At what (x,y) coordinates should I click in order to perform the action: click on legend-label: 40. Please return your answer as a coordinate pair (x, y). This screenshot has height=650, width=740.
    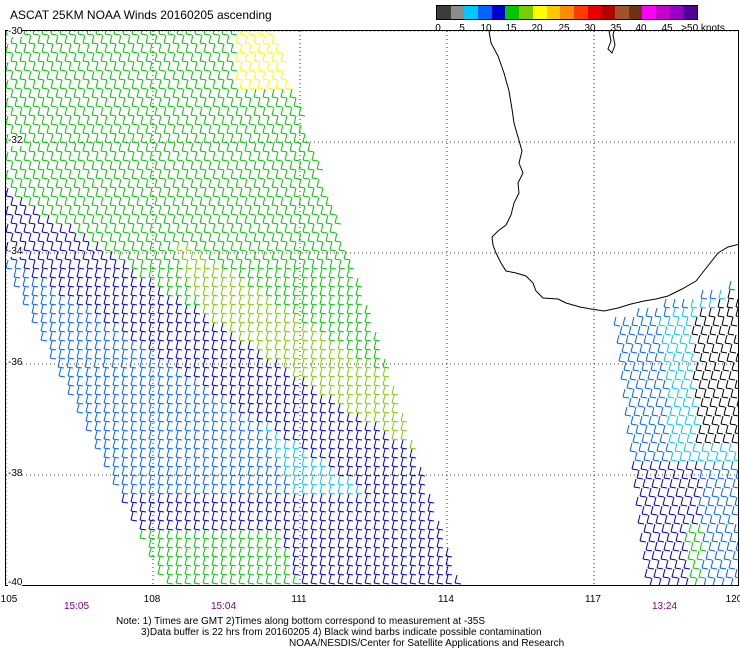
    Looking at the image, I should click on (641, 28).